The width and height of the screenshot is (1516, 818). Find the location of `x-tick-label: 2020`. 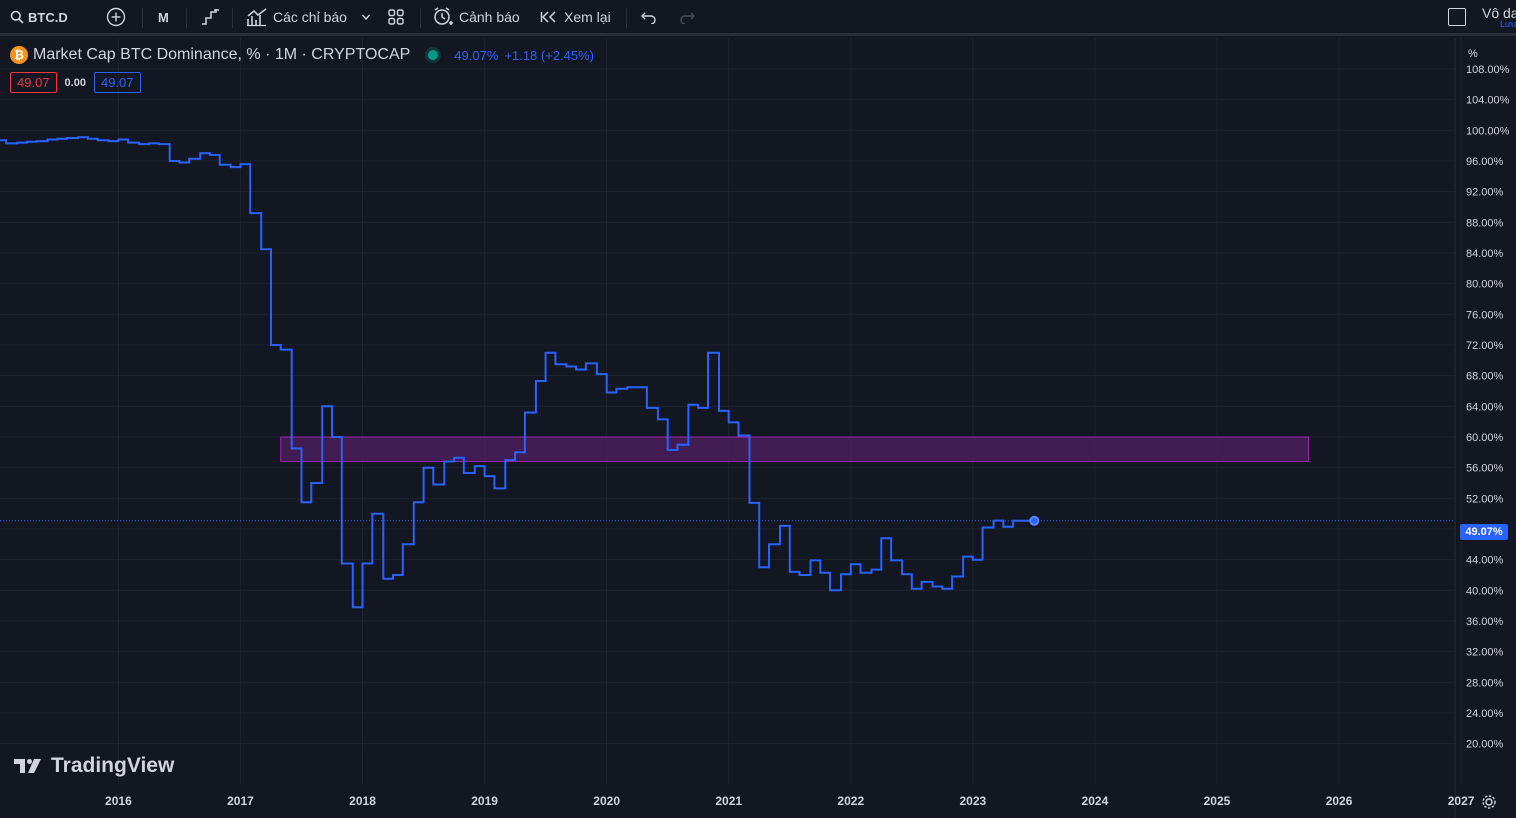

x-tick-label: 2020 is located at coordinates (606, 801).